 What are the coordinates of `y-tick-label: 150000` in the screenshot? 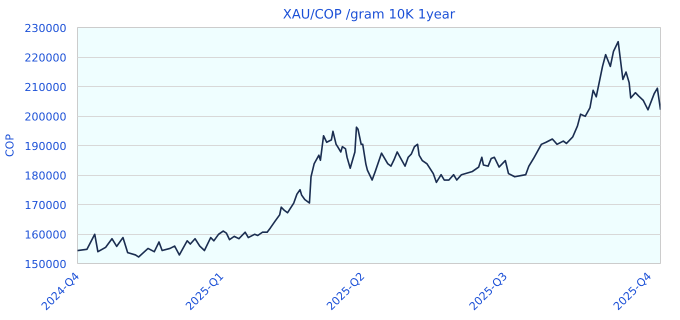 It's located at (45, 264).